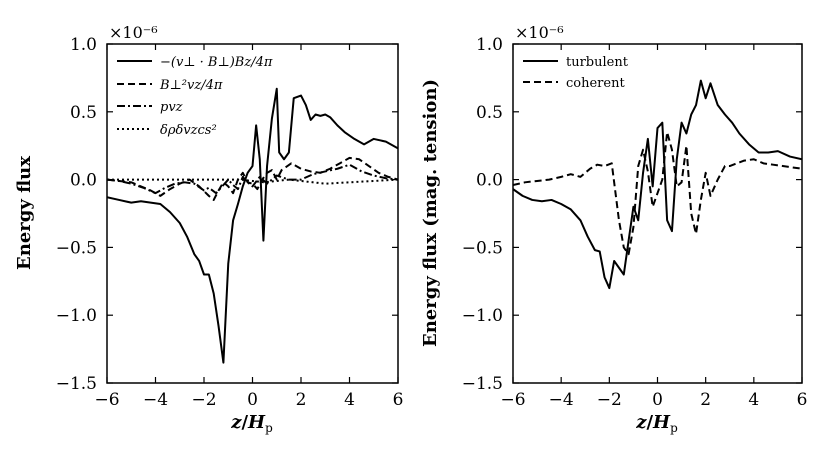 The width and height of the screenshot is (830, 461). I want to click on legend-label-tension: −(v⊥ · B⊥)Bz/4π, so click(216, 62).